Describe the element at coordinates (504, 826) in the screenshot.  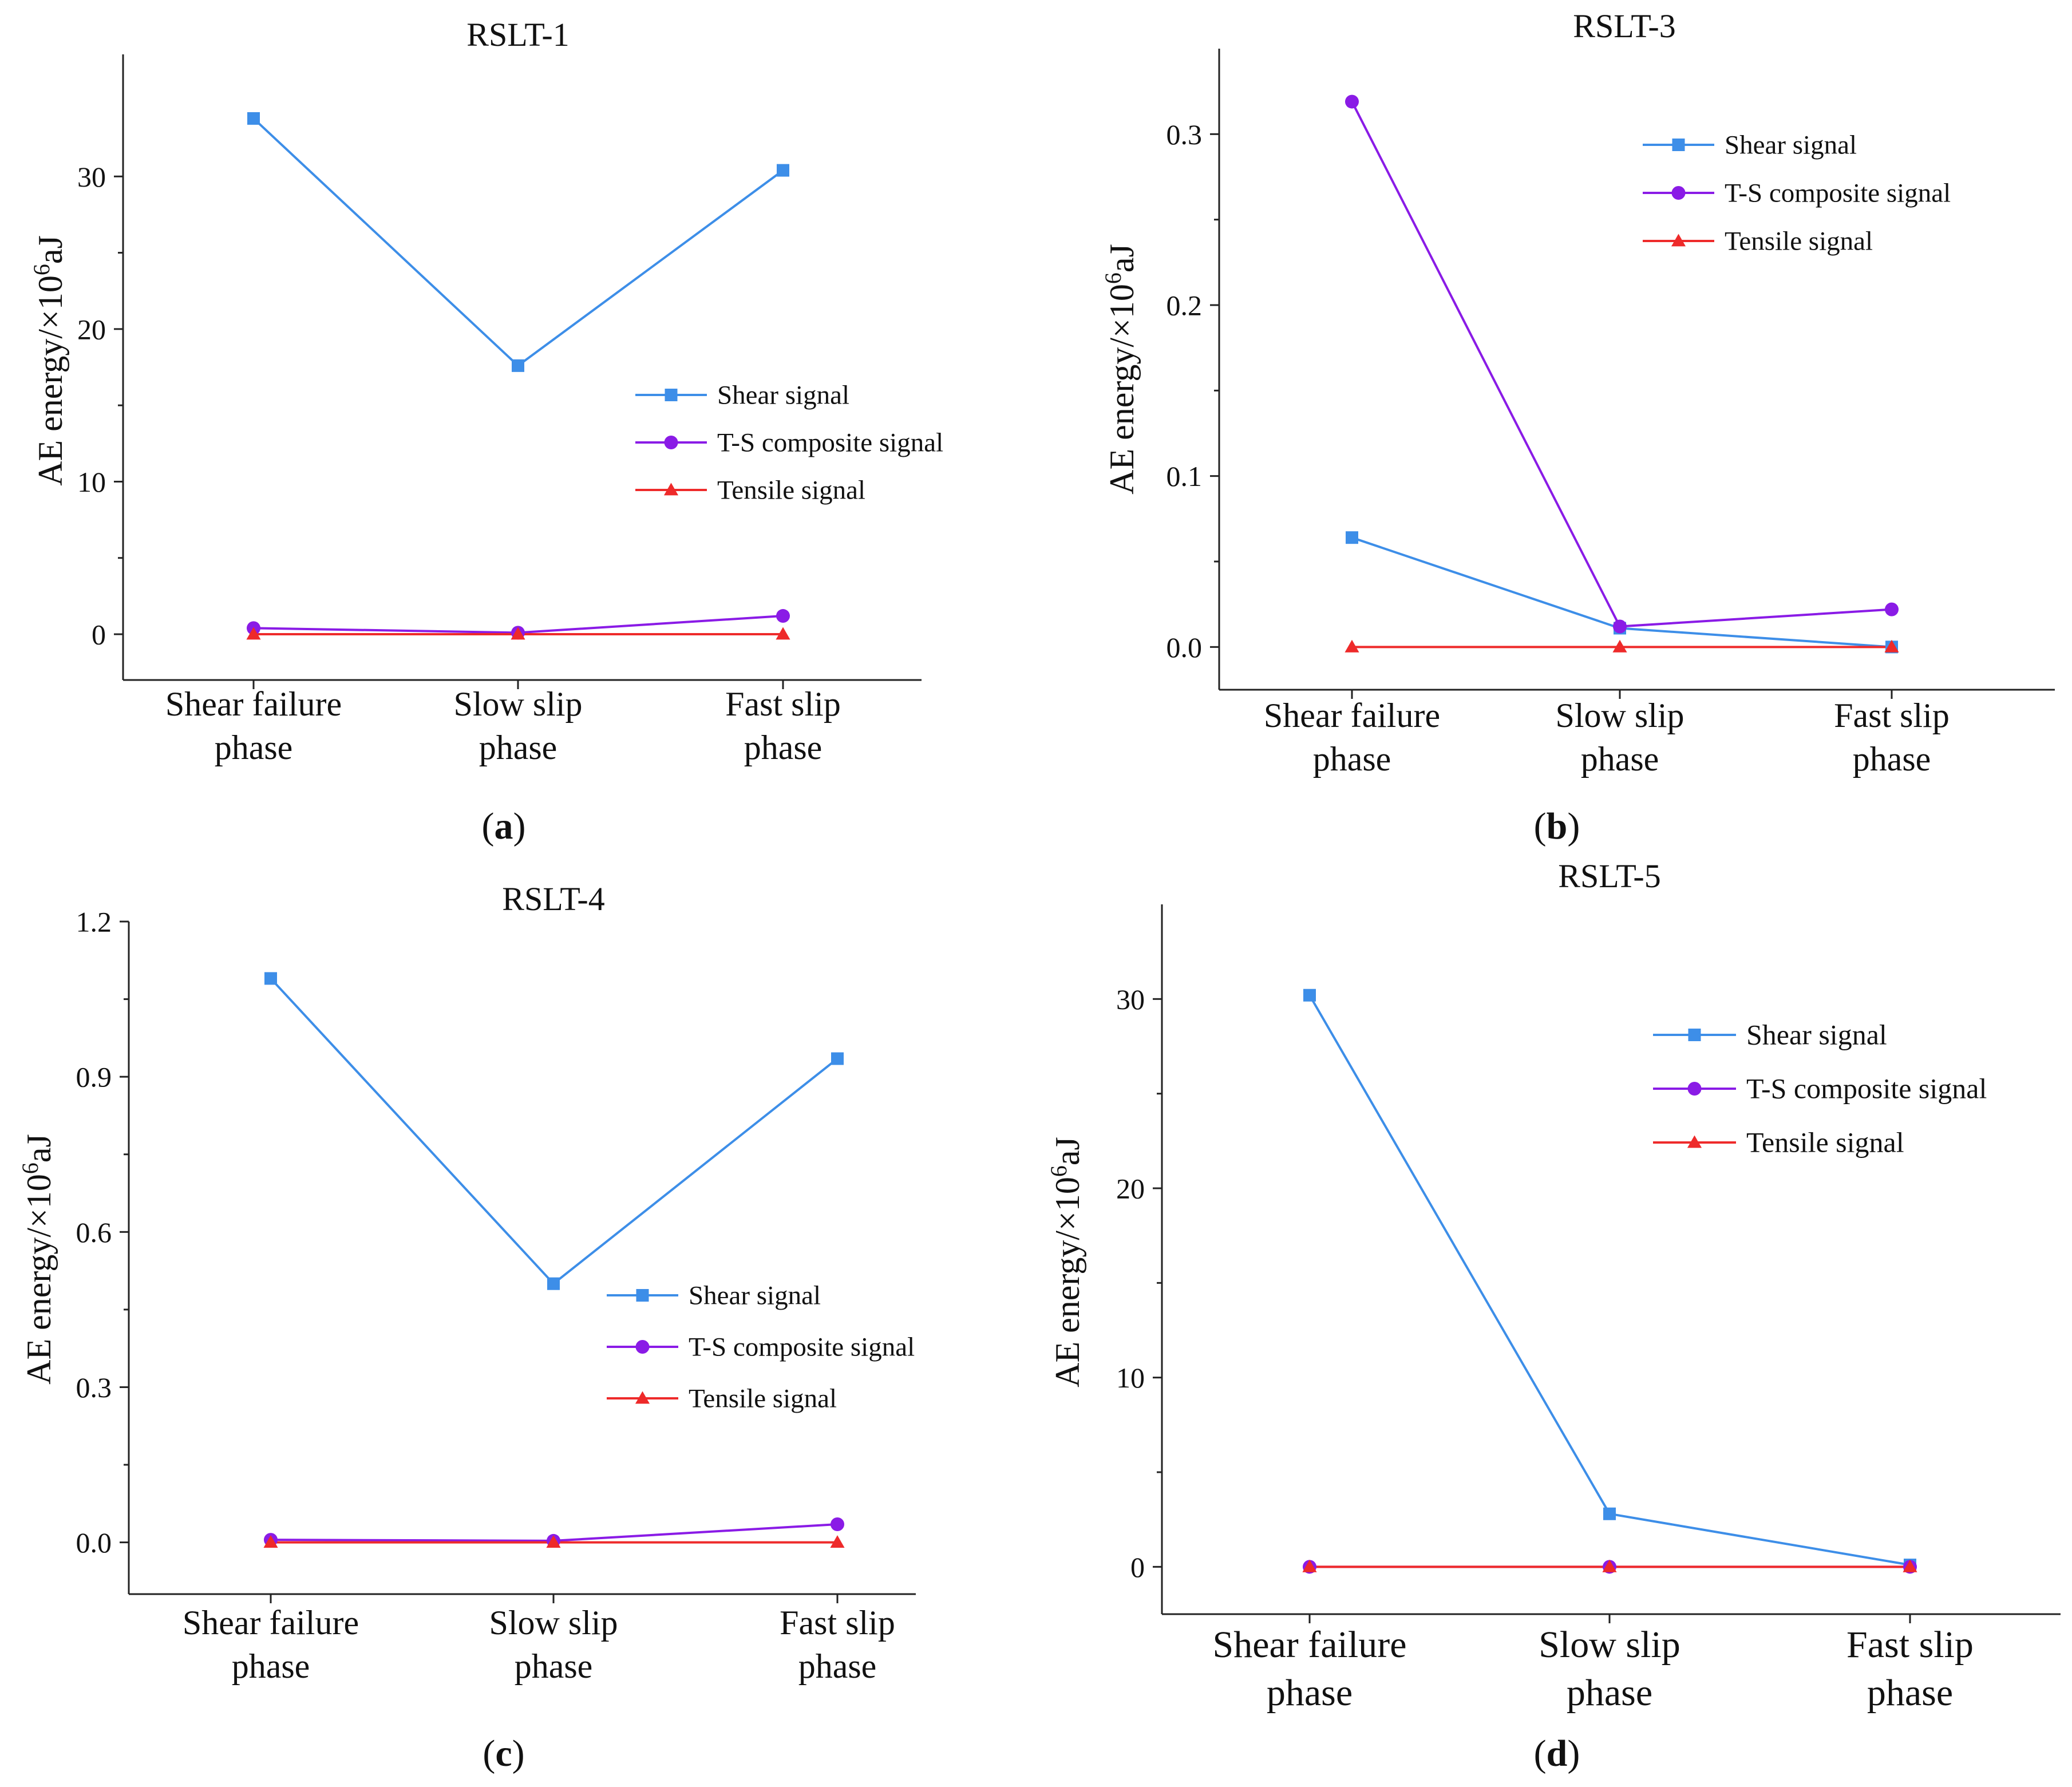
I see `panel-label: (a)` at that location.